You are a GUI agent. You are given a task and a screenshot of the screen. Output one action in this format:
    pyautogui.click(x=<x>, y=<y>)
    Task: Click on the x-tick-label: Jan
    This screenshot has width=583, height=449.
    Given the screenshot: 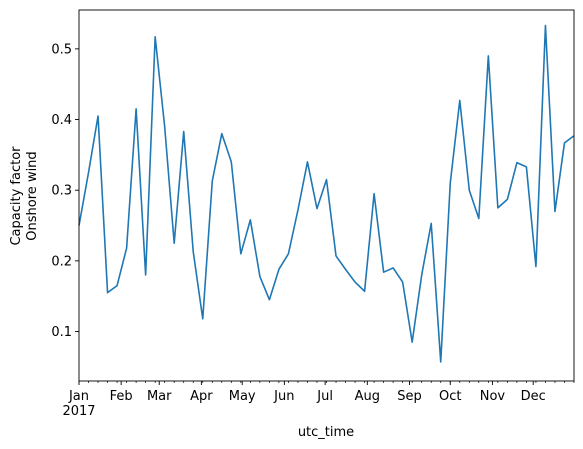 What is the action you would take?
    pyautogui.click(x=78, y=396)
    